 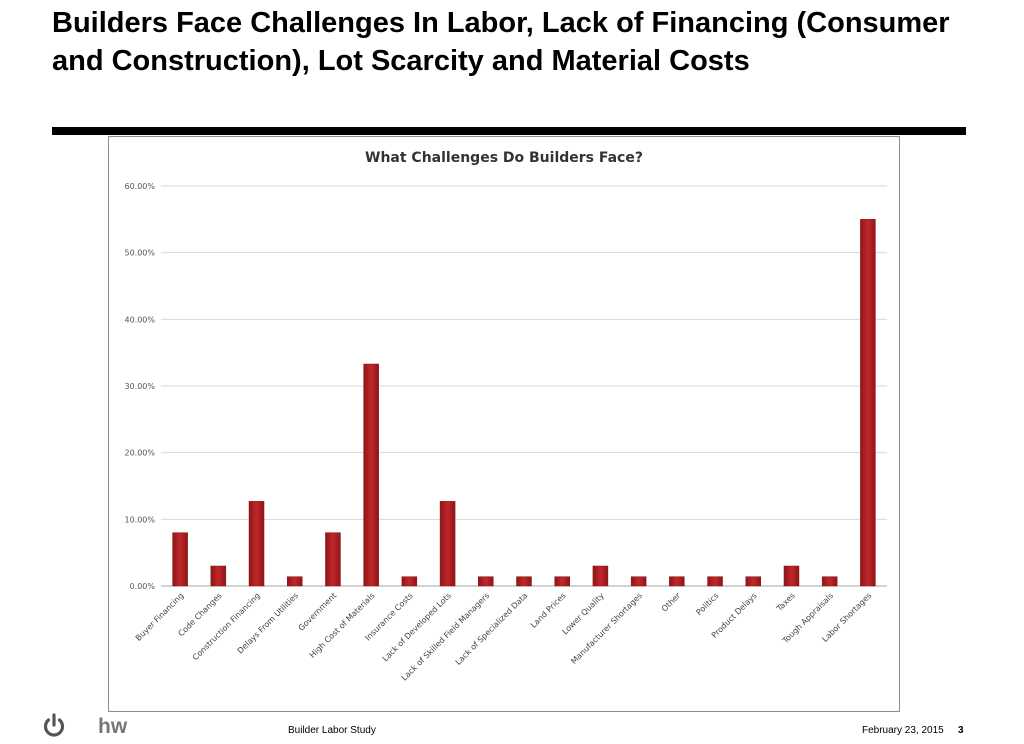 What do you see at coordinates (548, 610) in the screenshot?
I see `x-tick-label: Land Prices` at bounding box center [548, 610].